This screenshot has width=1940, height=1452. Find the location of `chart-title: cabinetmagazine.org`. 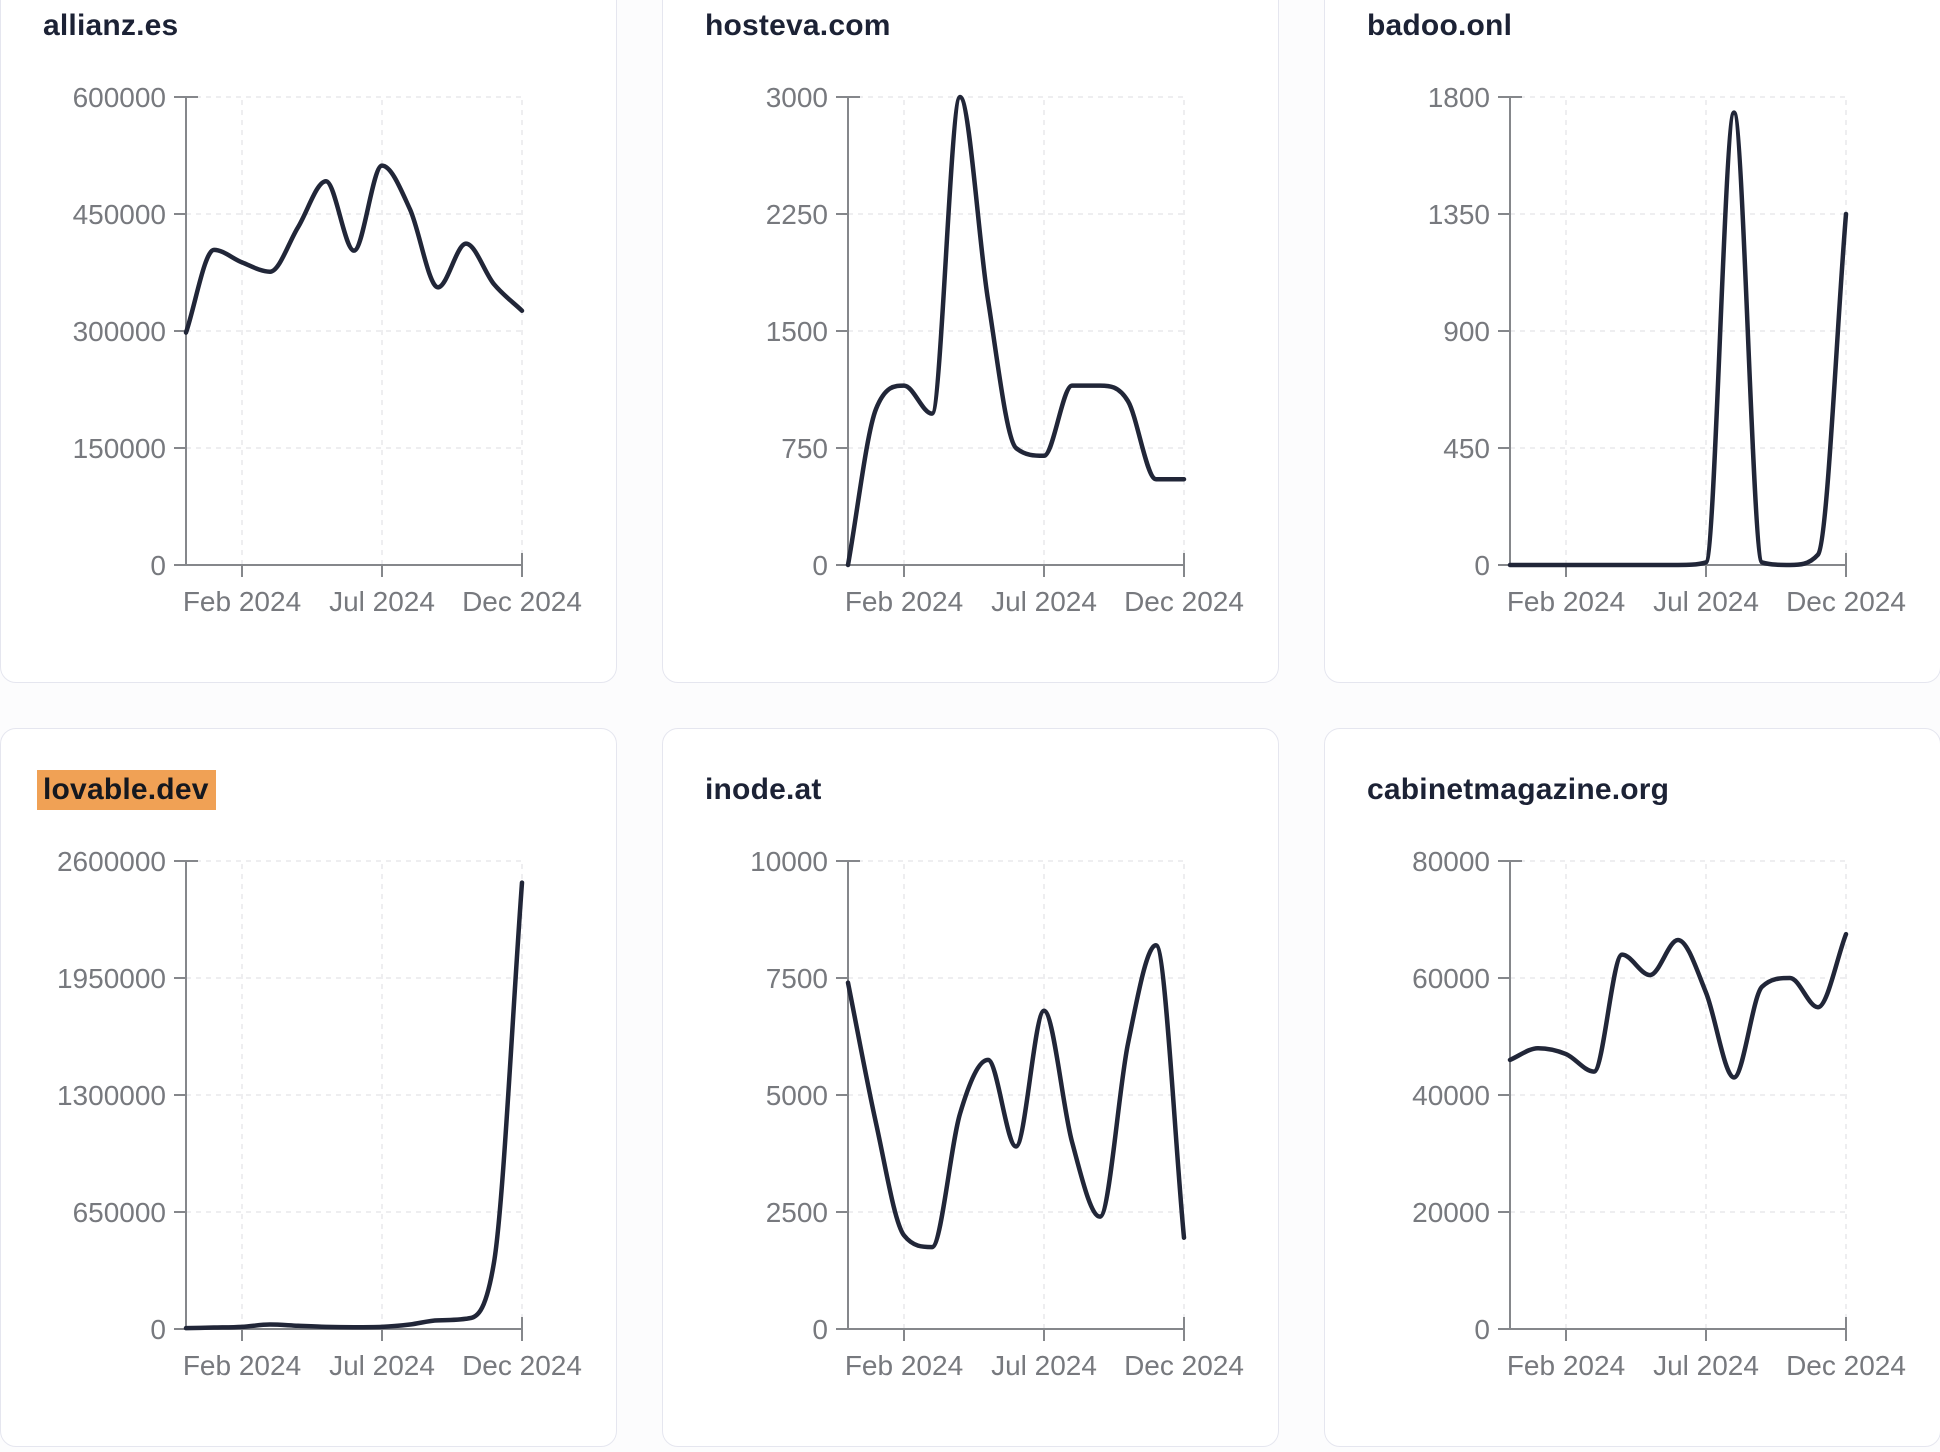

chart-title: cabinetmagazine.org is located at coordinates (1518, 790).